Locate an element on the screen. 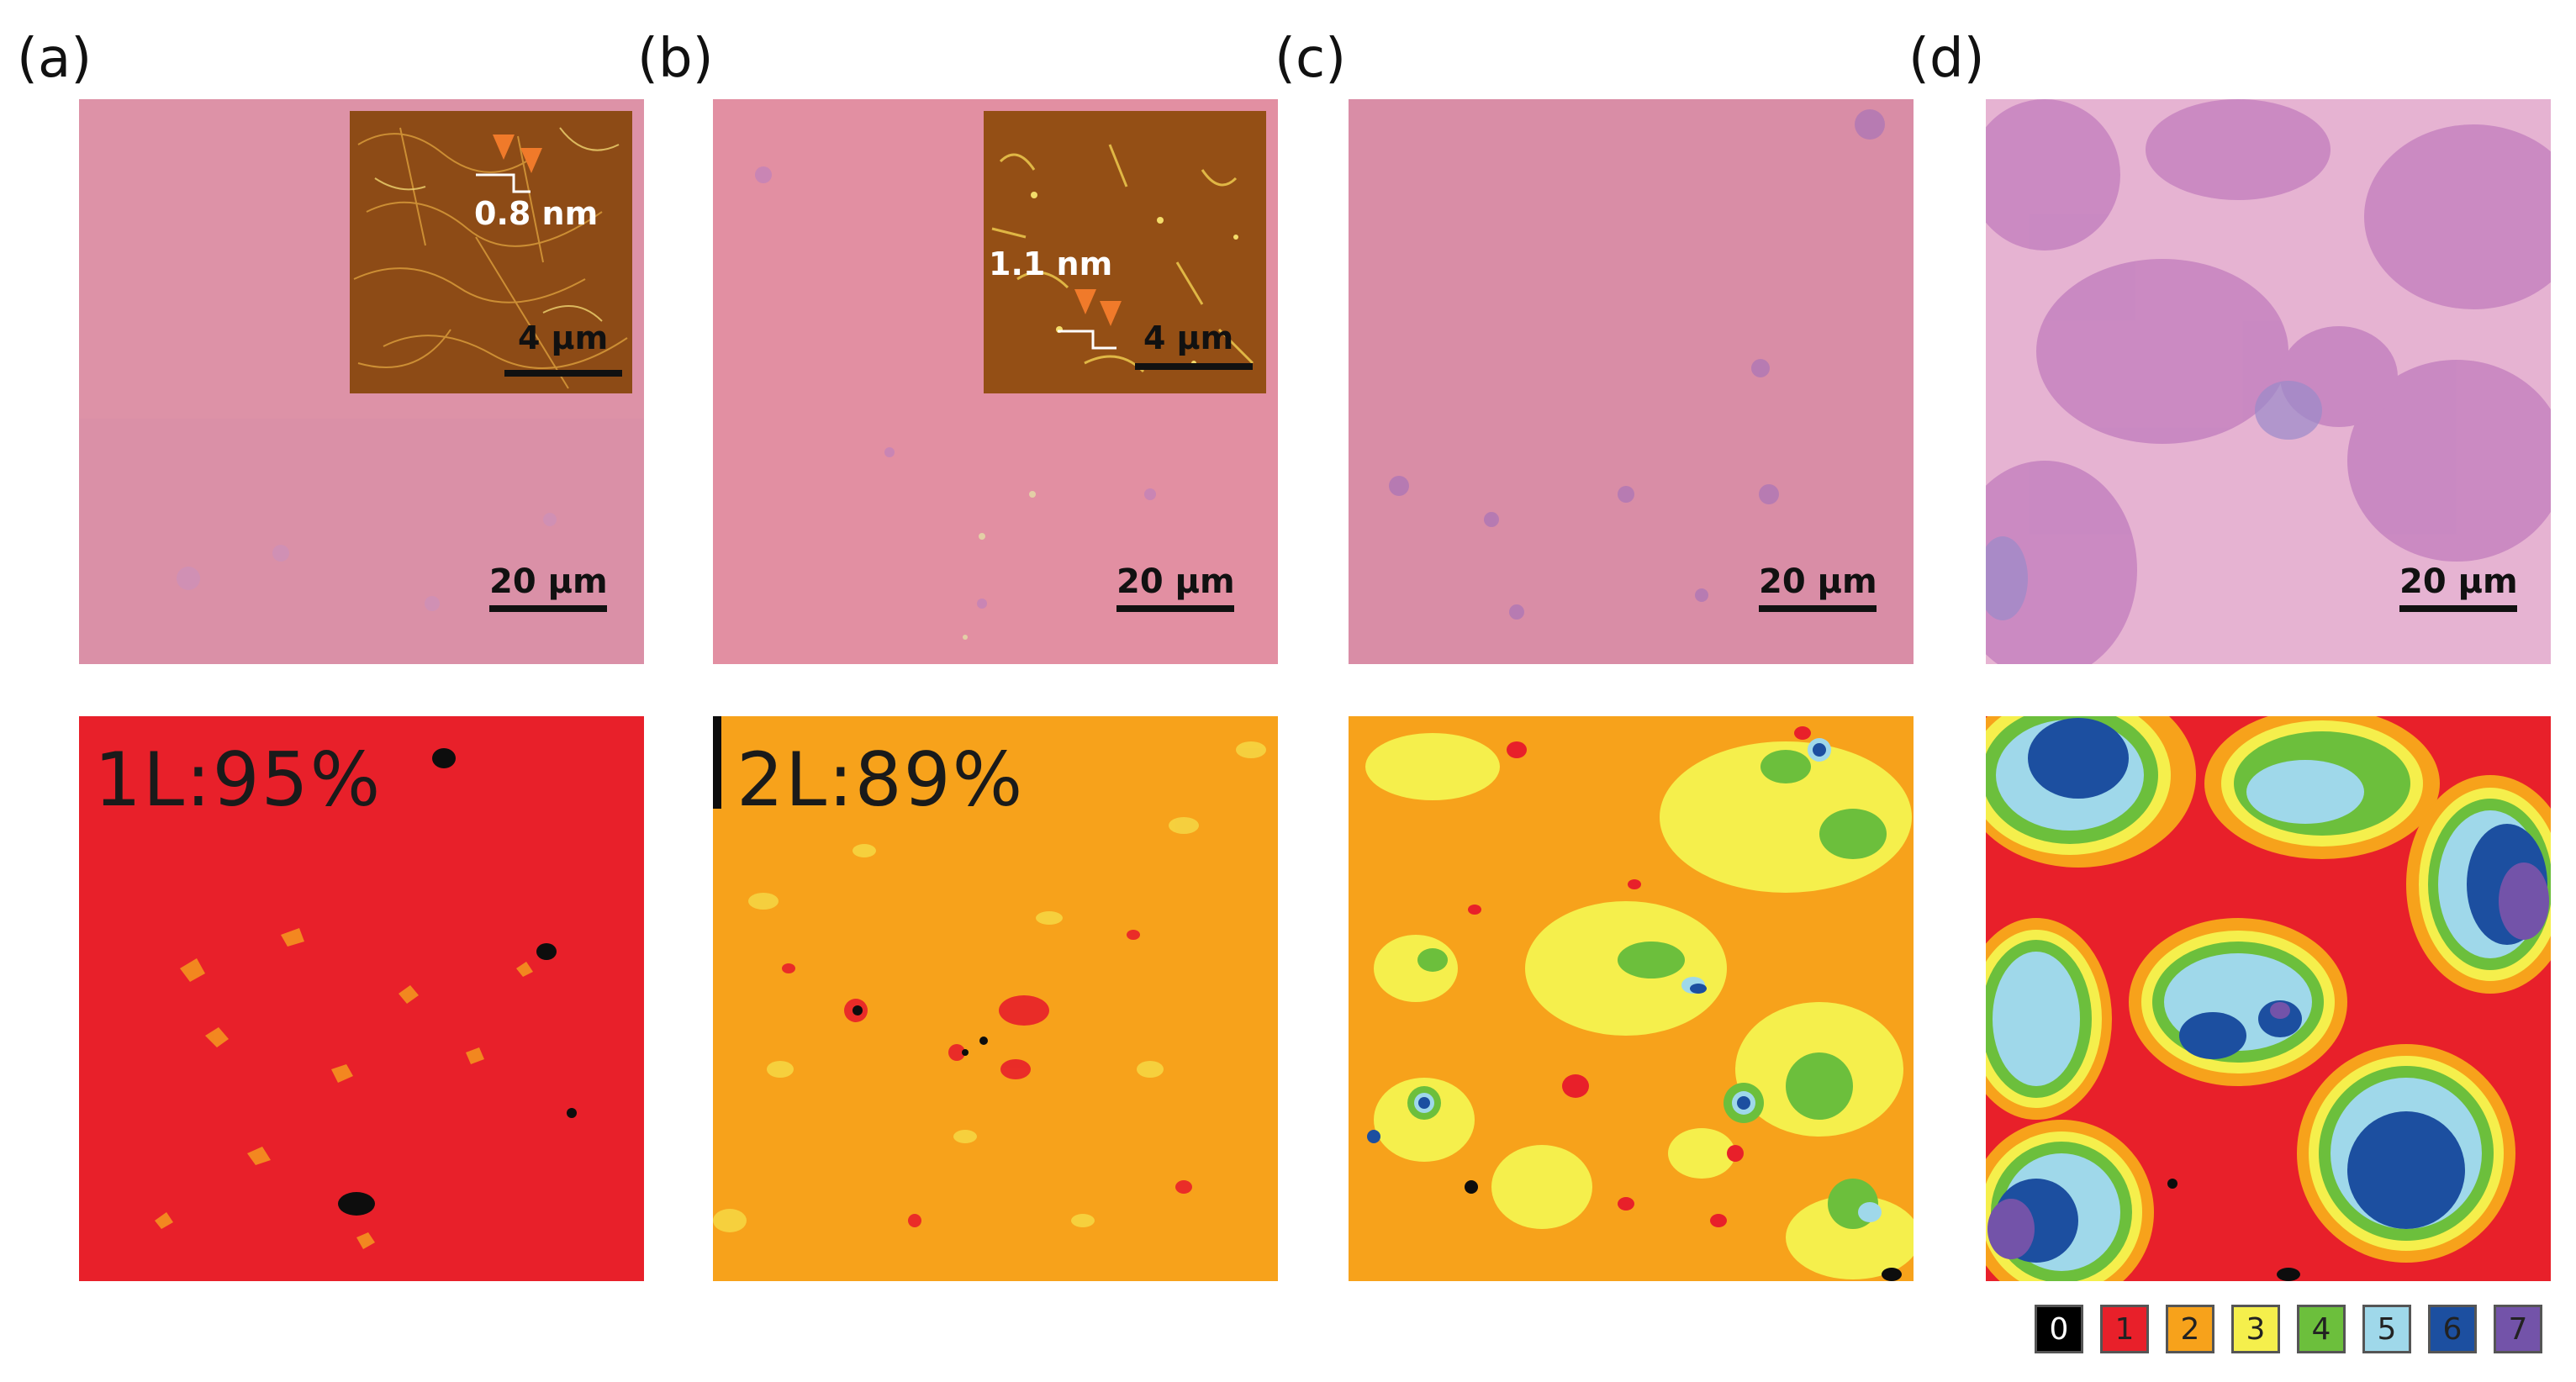 Image resolution: width=2576 pixels, height=1382 pixels. legend-item-6: 6 is located at coordinates (2452, 1329).